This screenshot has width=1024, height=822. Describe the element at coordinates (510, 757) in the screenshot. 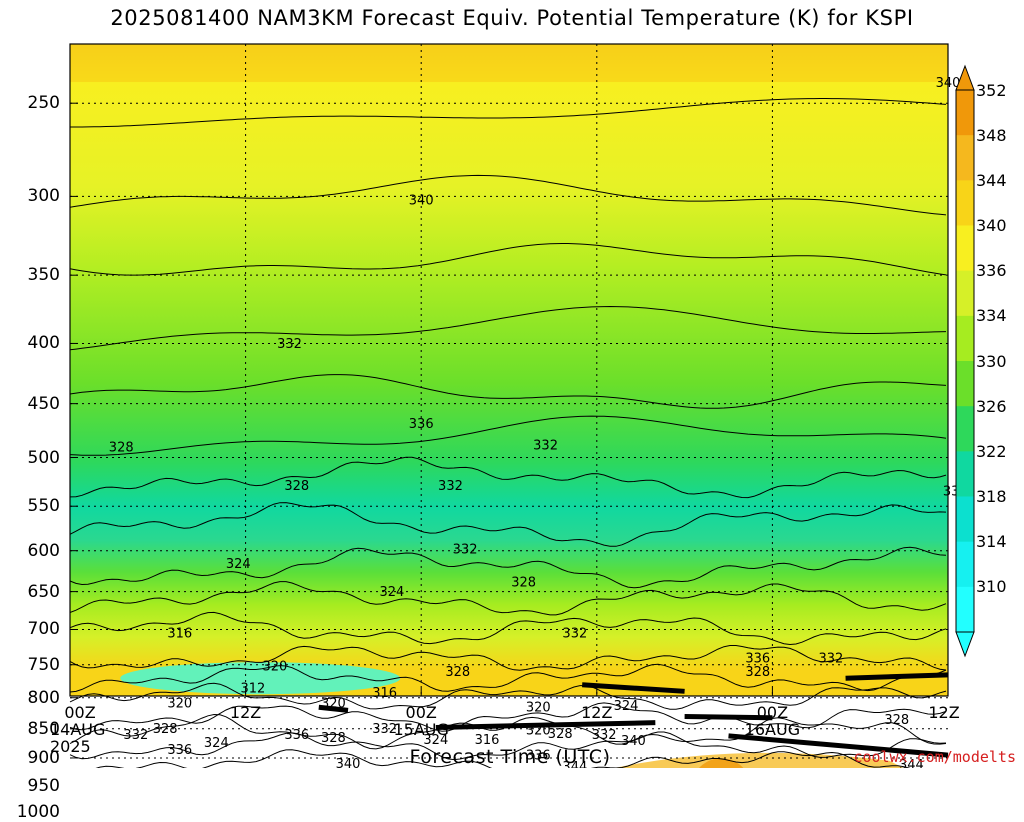

I see `x-axis-title: Forecast Time (UTC)` at that location.